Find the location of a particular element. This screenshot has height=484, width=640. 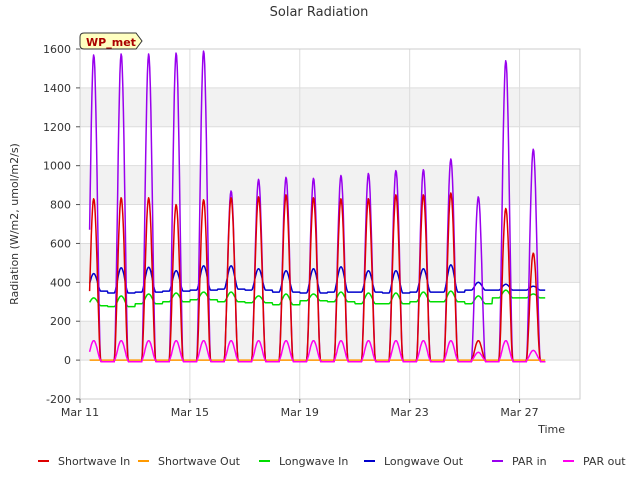

legend-label-longwave-out: Longwave Out is located at coordinates (424, 461).